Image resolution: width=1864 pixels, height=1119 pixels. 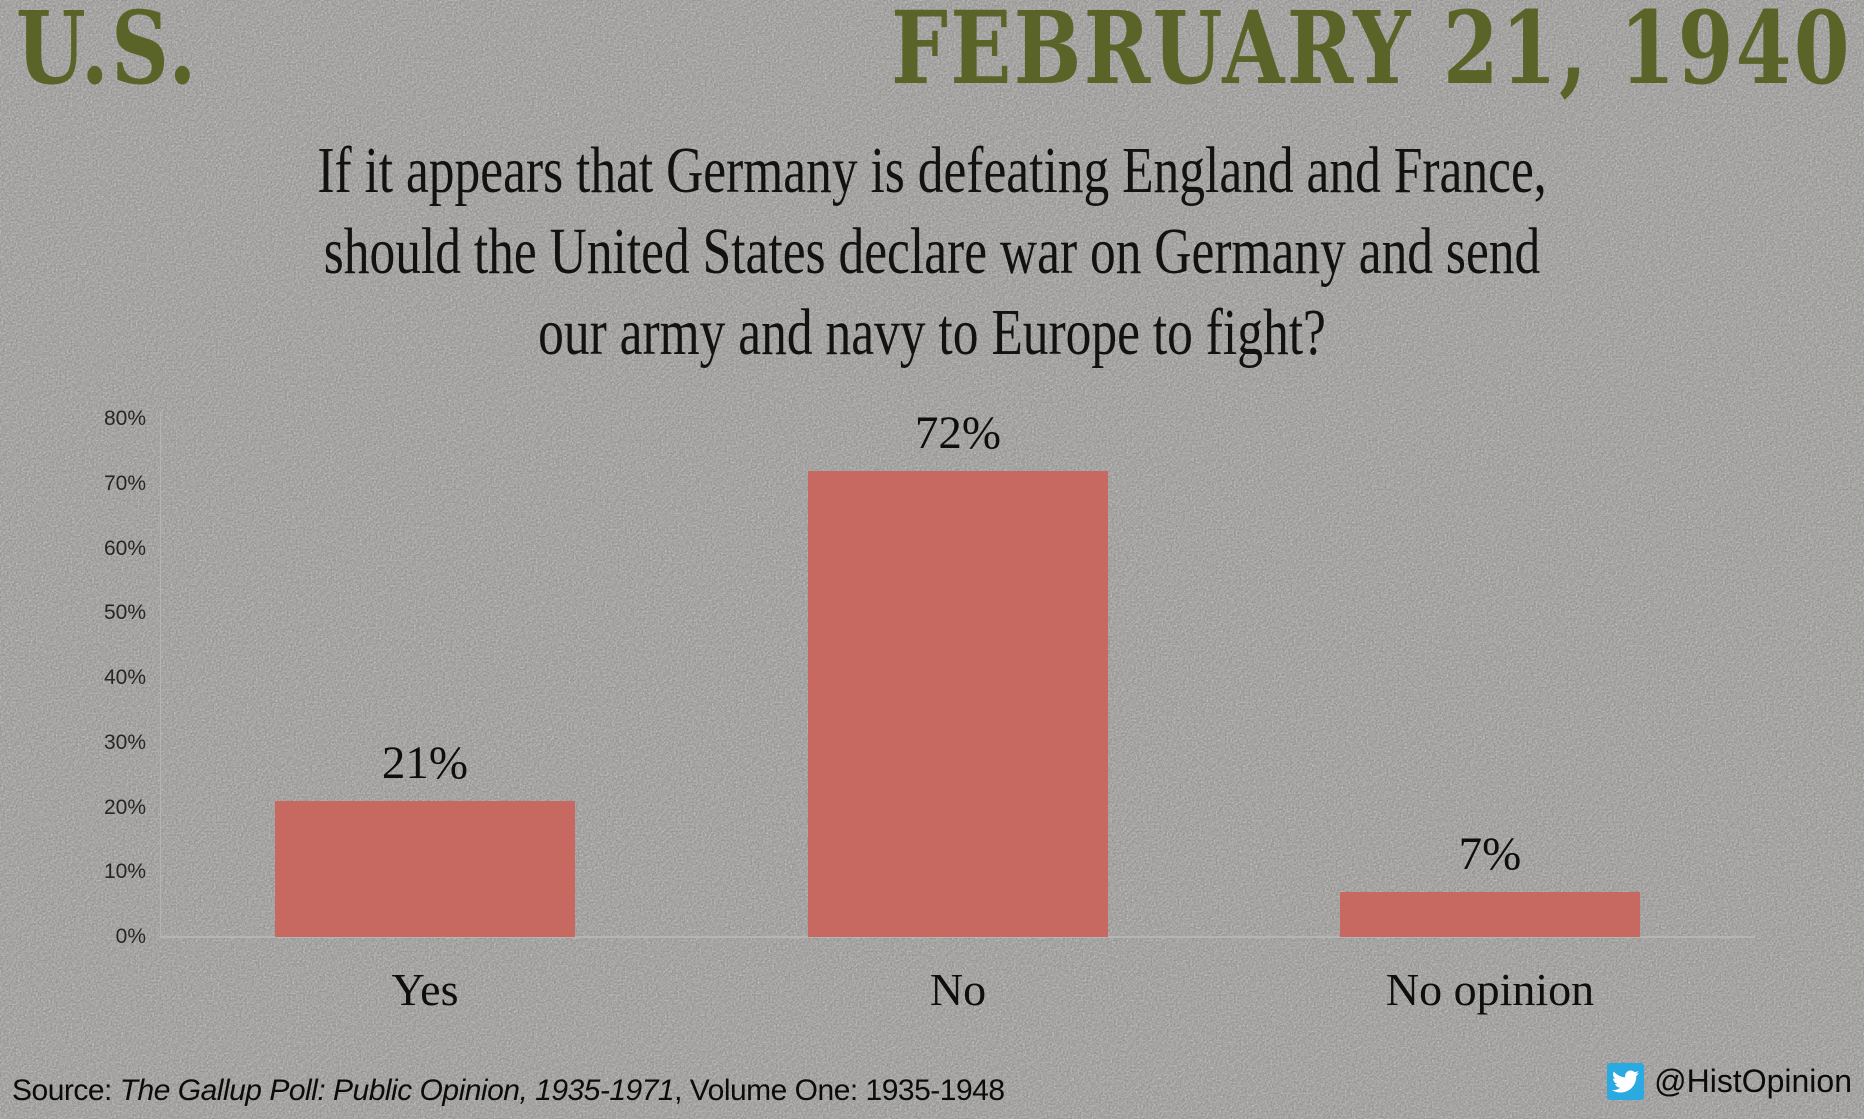 What do you see at coordinates (1753, 1080) in the screenshot?
I see `twitter-handle: @HistOpinion` at bounding box center [1753, 1080].